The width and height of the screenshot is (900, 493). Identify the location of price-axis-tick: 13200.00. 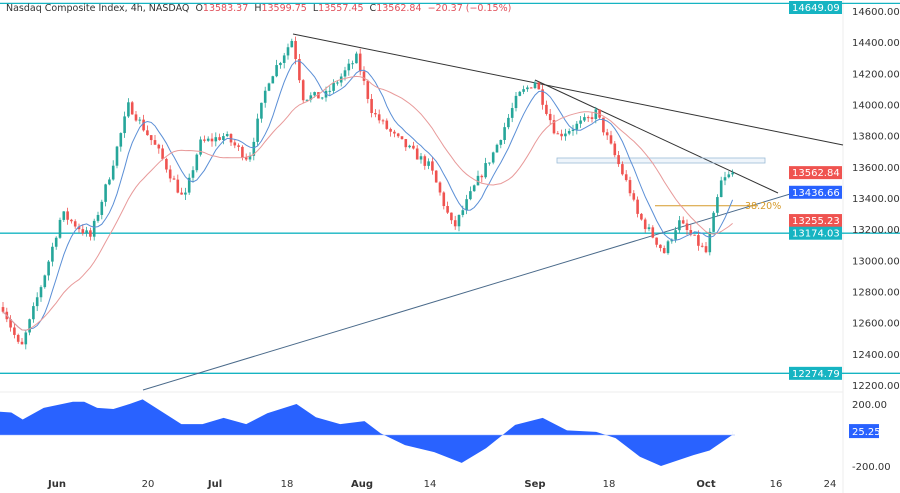
(876, 230).